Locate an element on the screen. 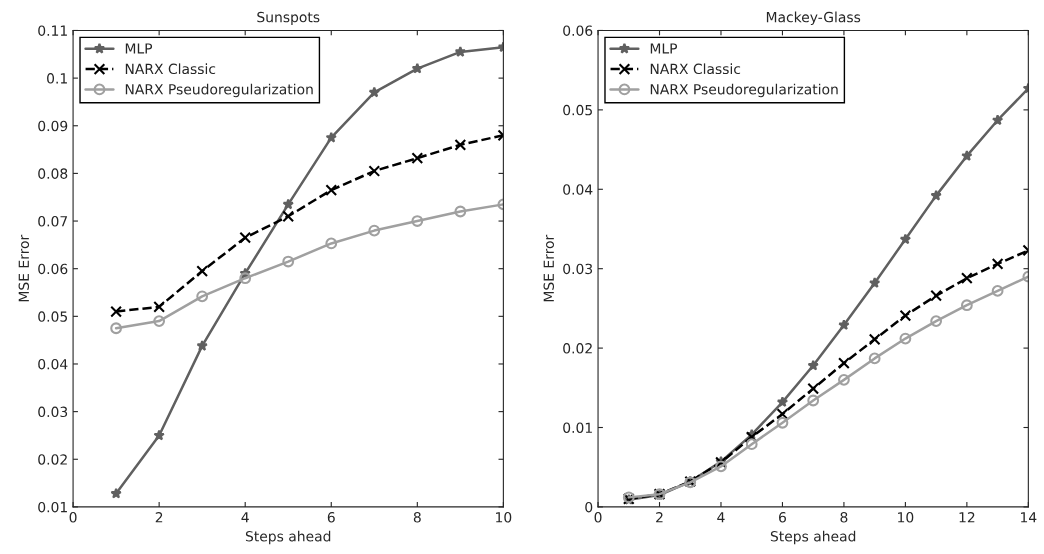 This screenshot has height=554, width=1044. y-tick-label: 0.08 is located at coordinates (53, 173).